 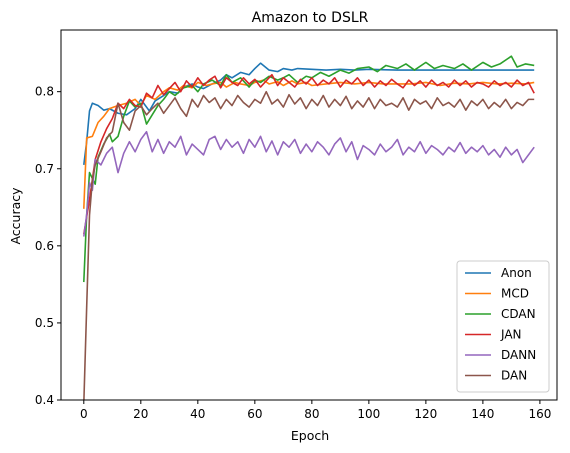 What do you see at coordinates (44, 323) in the screenshot?
I see `y-tick-label: 0.5` at bounding box center [44, 323].